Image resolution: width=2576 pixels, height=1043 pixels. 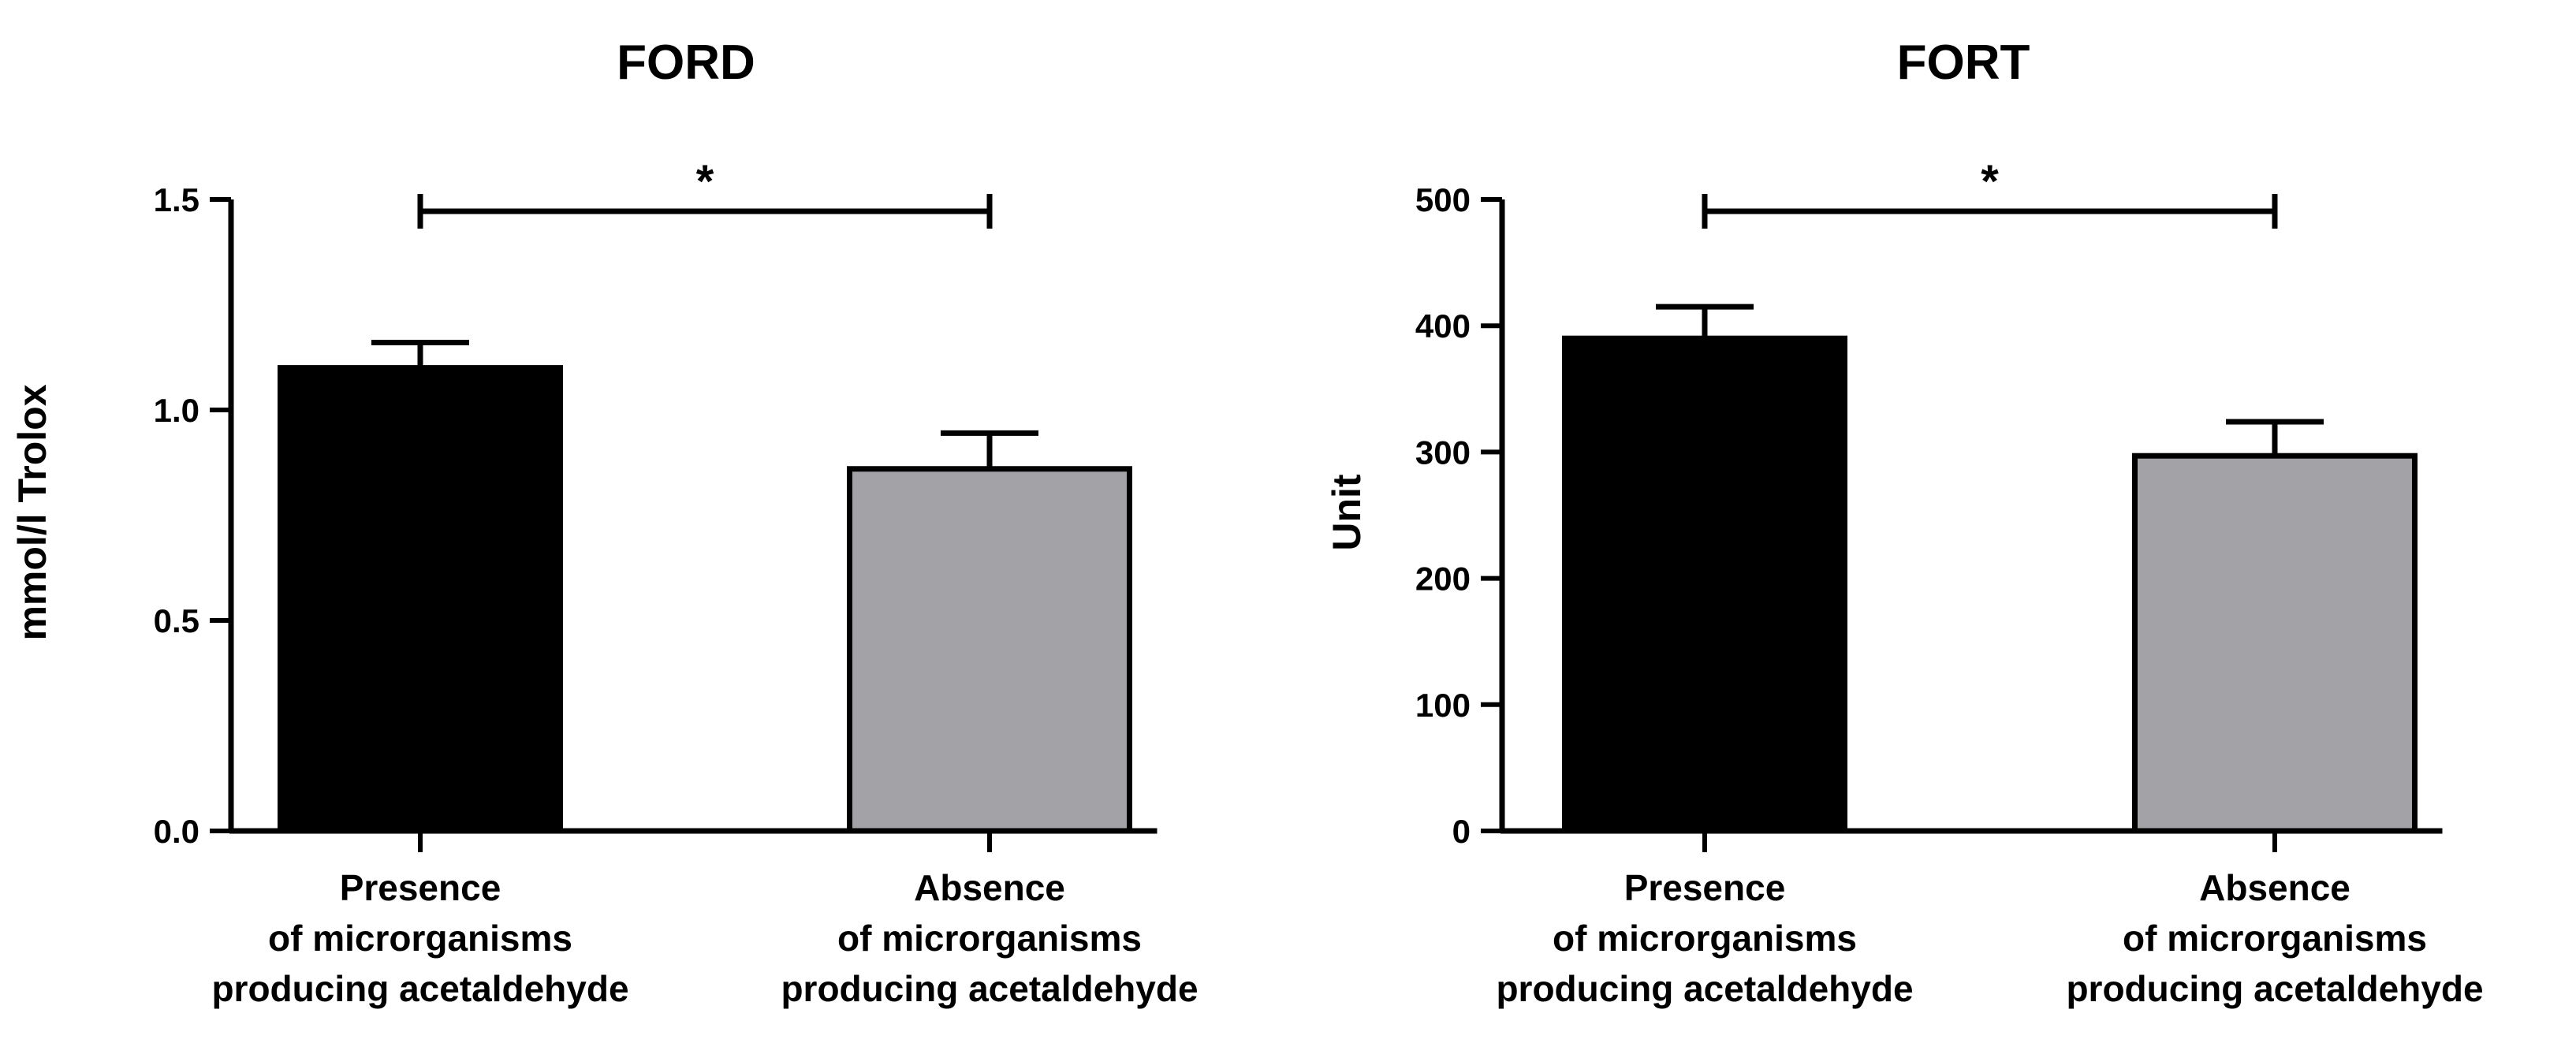 What do you see at coordinates (177, 200) in the screenshot?
I see `y-tick-label: 1.5` at bounding box center [177, 200].